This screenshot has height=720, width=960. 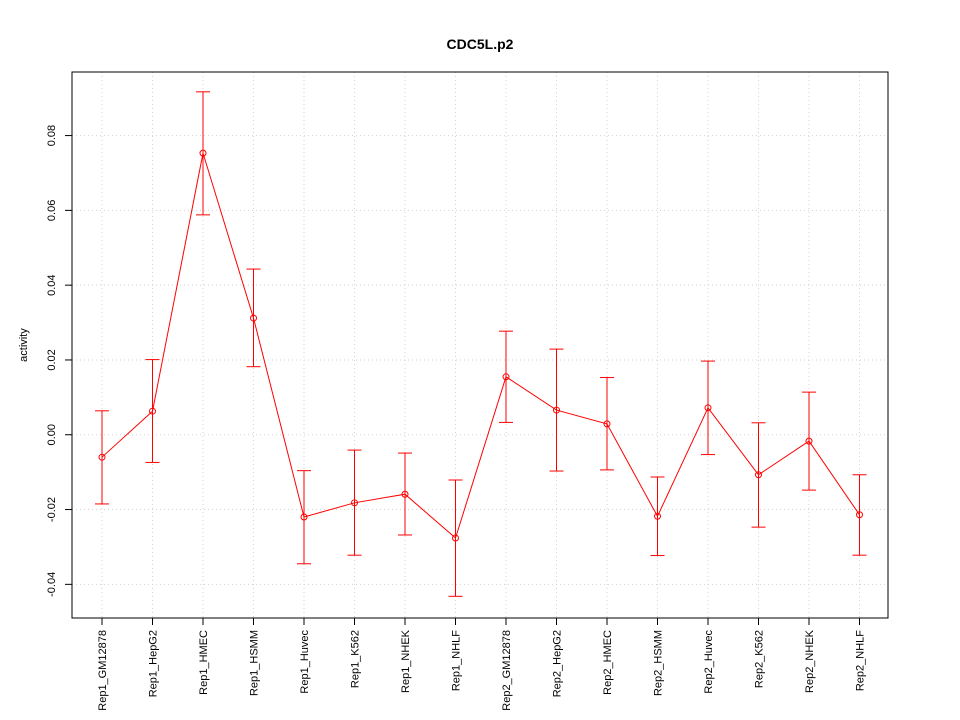 What do you see at coordinates (406, 661) in the screenshot?
I see `x-tick-label: Rep1_NHEK` at bounding box center [406, 661].